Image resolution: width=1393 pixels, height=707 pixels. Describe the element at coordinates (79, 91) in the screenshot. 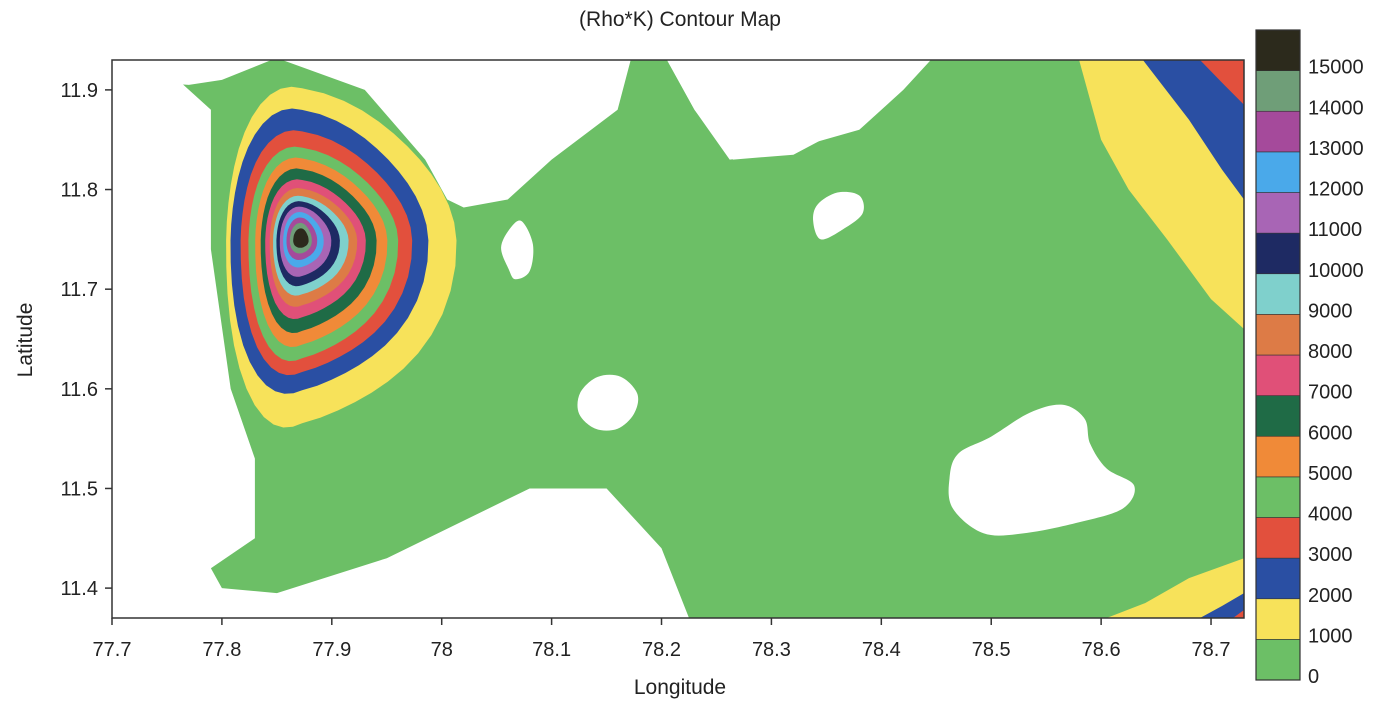

I see `y-tick-label: 11.9` at that location.